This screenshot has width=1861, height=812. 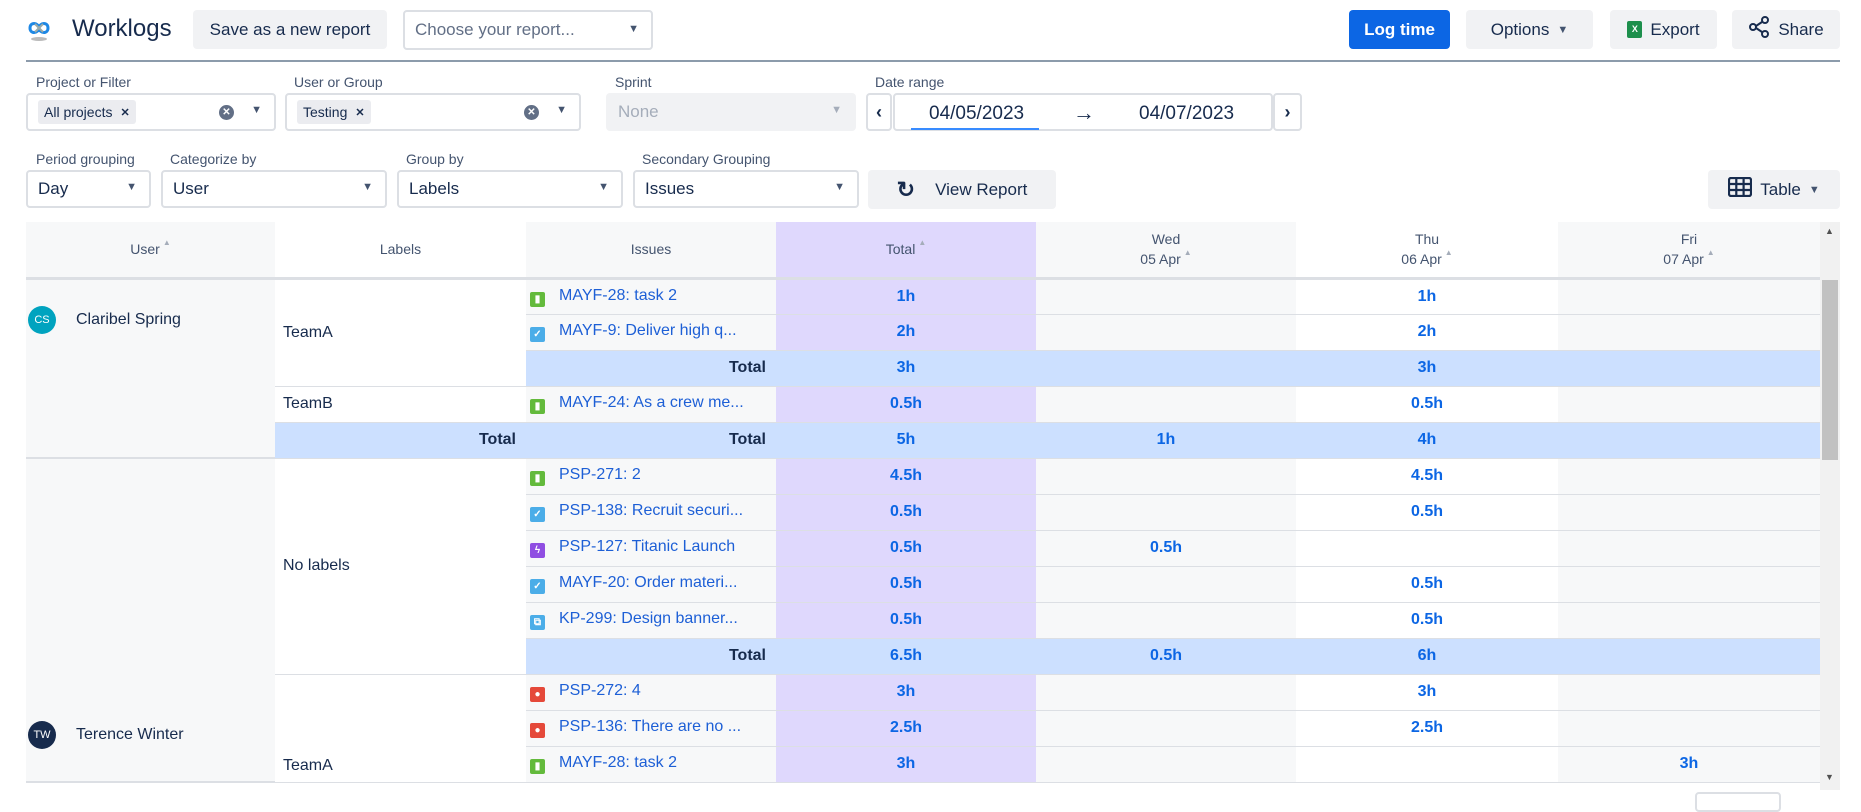 What do you see at coordinates (290, 29) in the screenshot?
I see `save-as-new-report-button: Save as a new report` at bounding box center [290, 29].